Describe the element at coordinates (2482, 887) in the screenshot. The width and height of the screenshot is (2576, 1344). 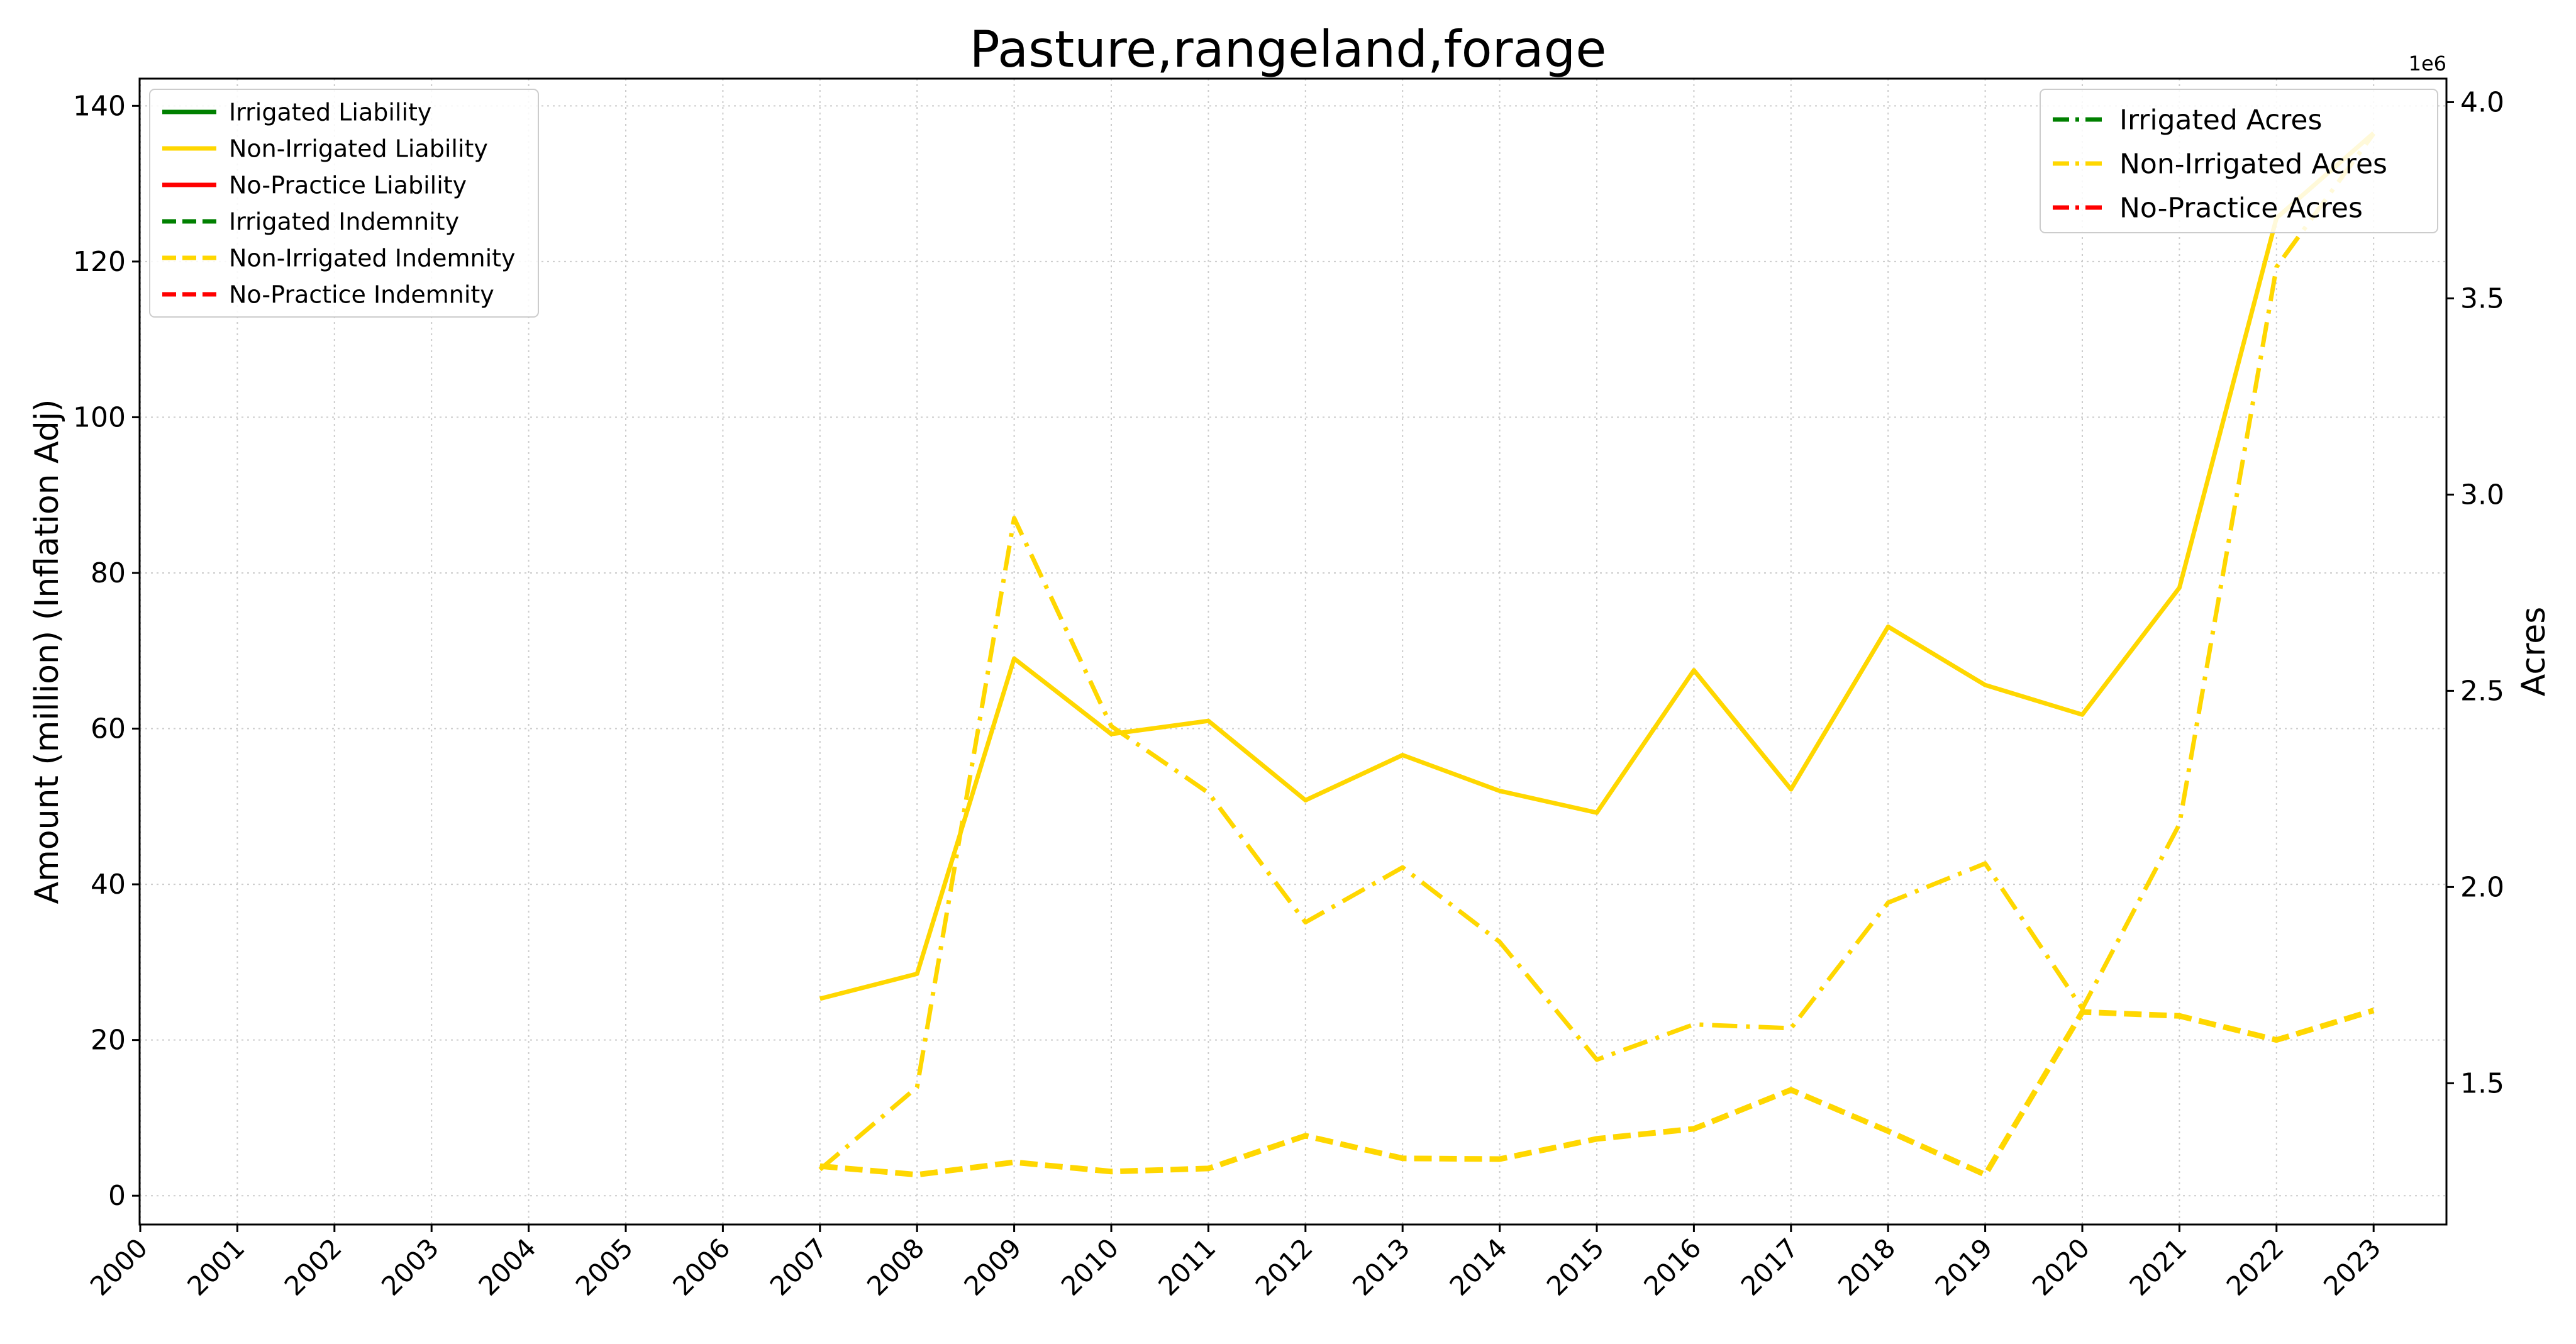
I see `y2-tick-label: 2.0` at that location.